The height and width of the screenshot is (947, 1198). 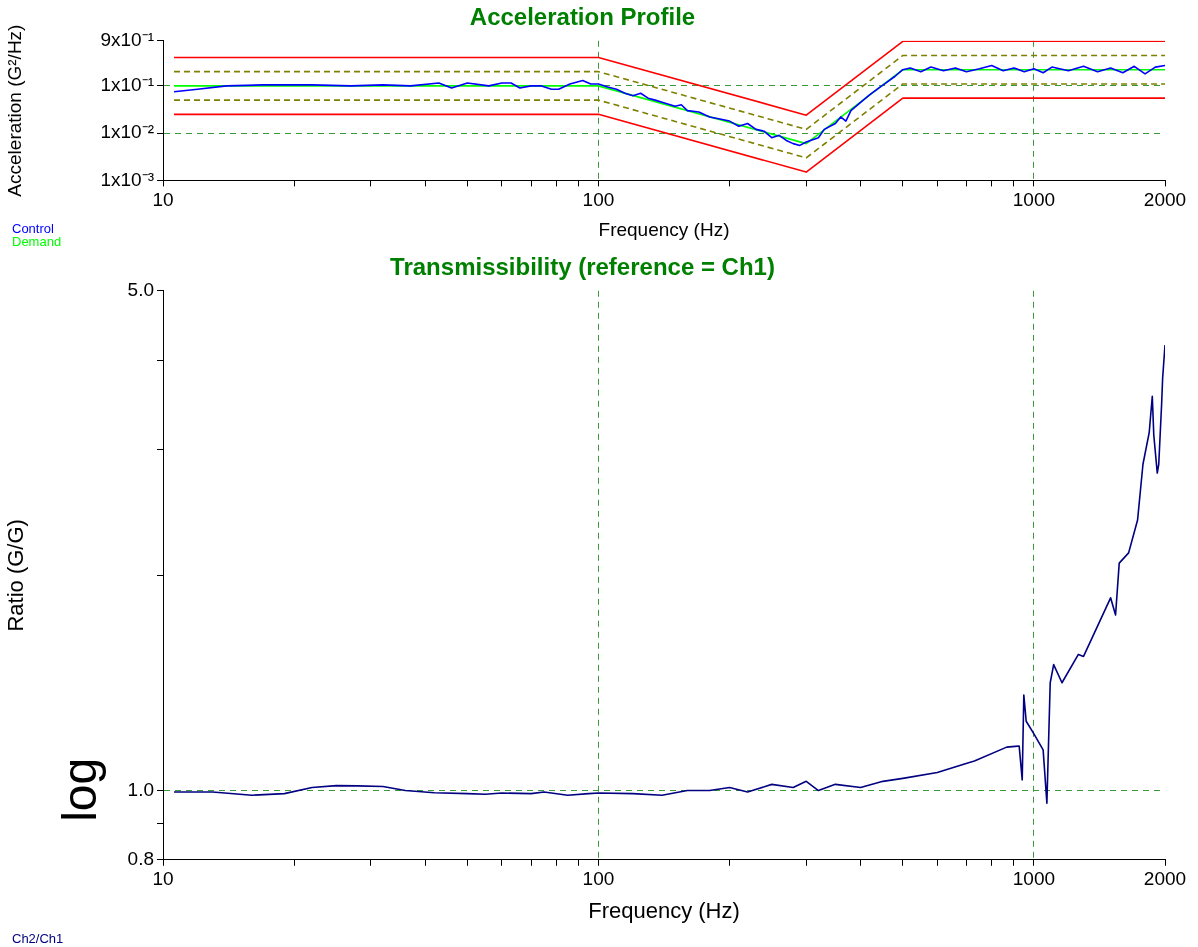 What do you see at coordinates (127, 85) in the screenshot?
I see `y-tick-label: 1x10⁻¹` at bounding box center [127, 85].